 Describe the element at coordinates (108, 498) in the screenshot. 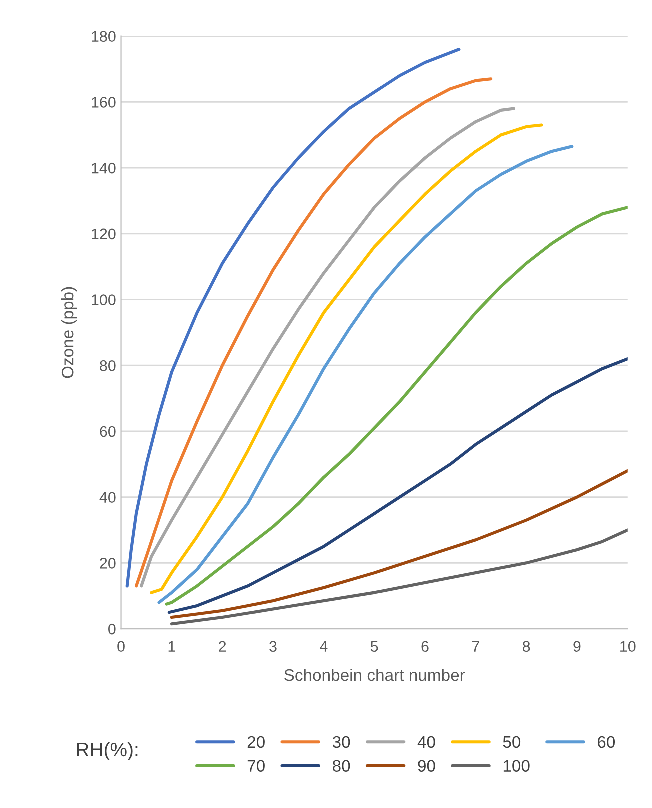

I see `y-tick-label: 40` at that location.